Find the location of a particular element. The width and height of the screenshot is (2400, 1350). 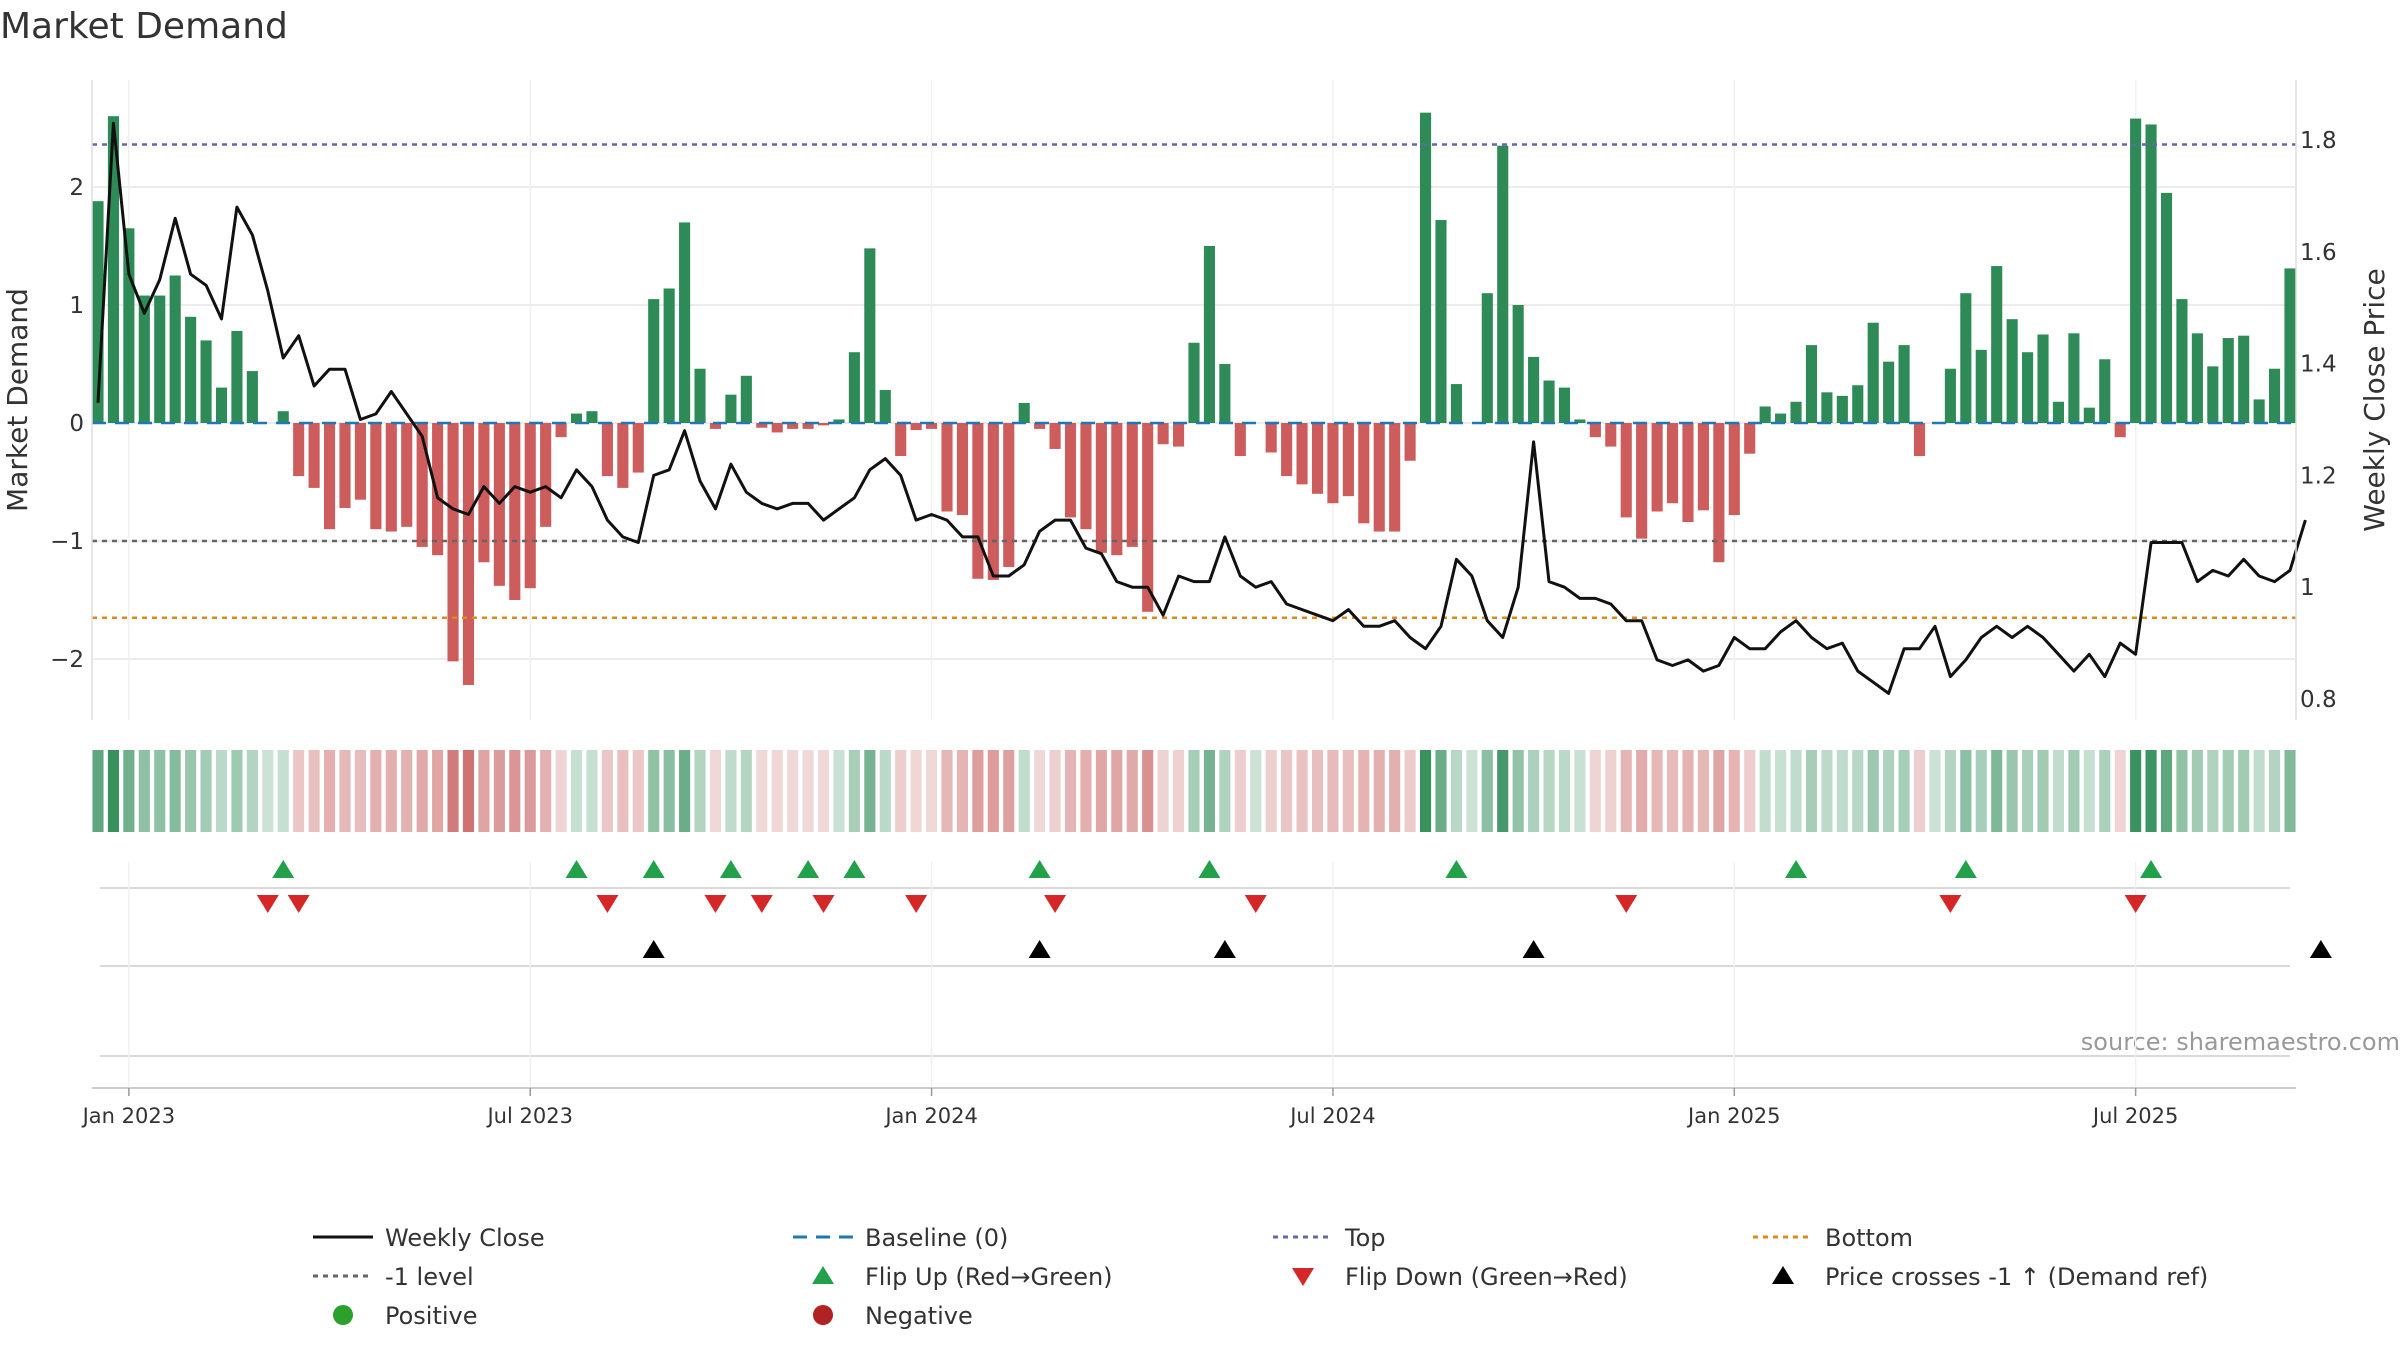

legend-label: Weekly Close is located at coordinates (465, 1238).